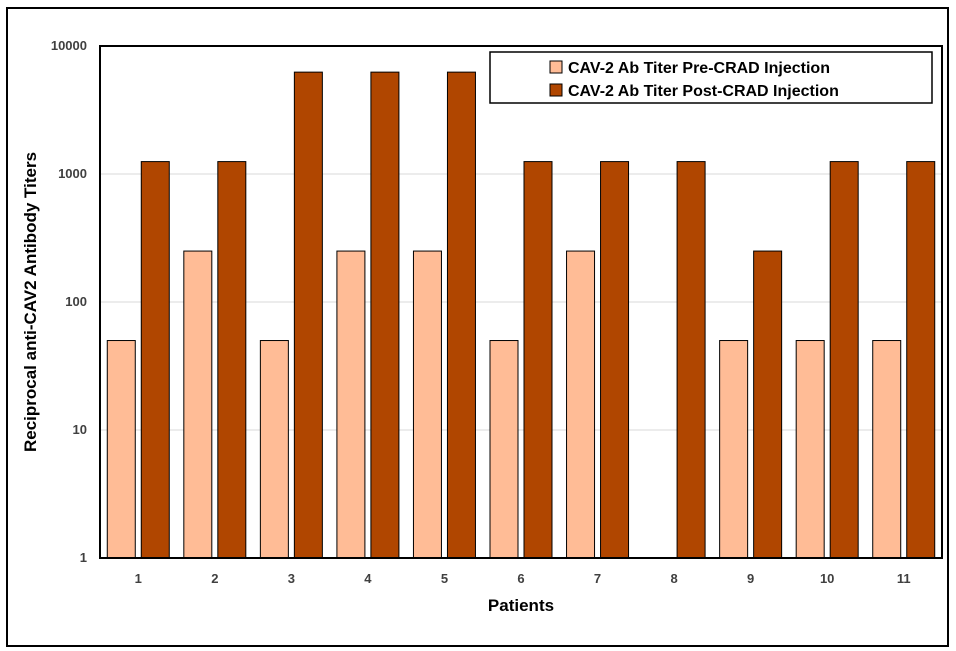  I want to click on x-tick-label: 6, so click(520, 578).